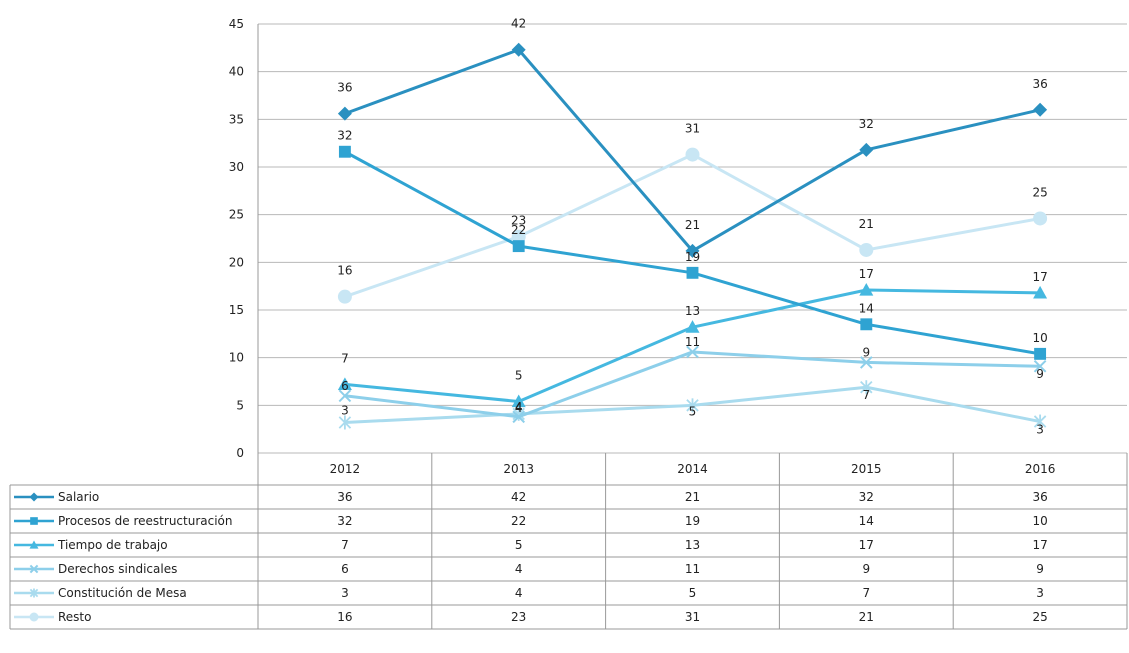 The width and height of the screenshot is (1129, 653). I want to click on legend-label: Procesos de reestructuración, so click(145, 521).